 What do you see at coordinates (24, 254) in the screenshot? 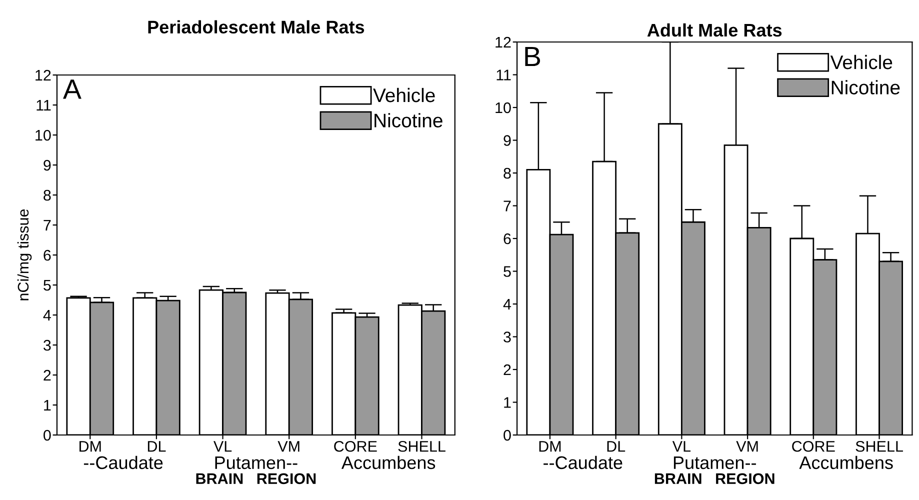
I see `y-axis-title: nCi/mg tissue` at bounding box center [24, 254].